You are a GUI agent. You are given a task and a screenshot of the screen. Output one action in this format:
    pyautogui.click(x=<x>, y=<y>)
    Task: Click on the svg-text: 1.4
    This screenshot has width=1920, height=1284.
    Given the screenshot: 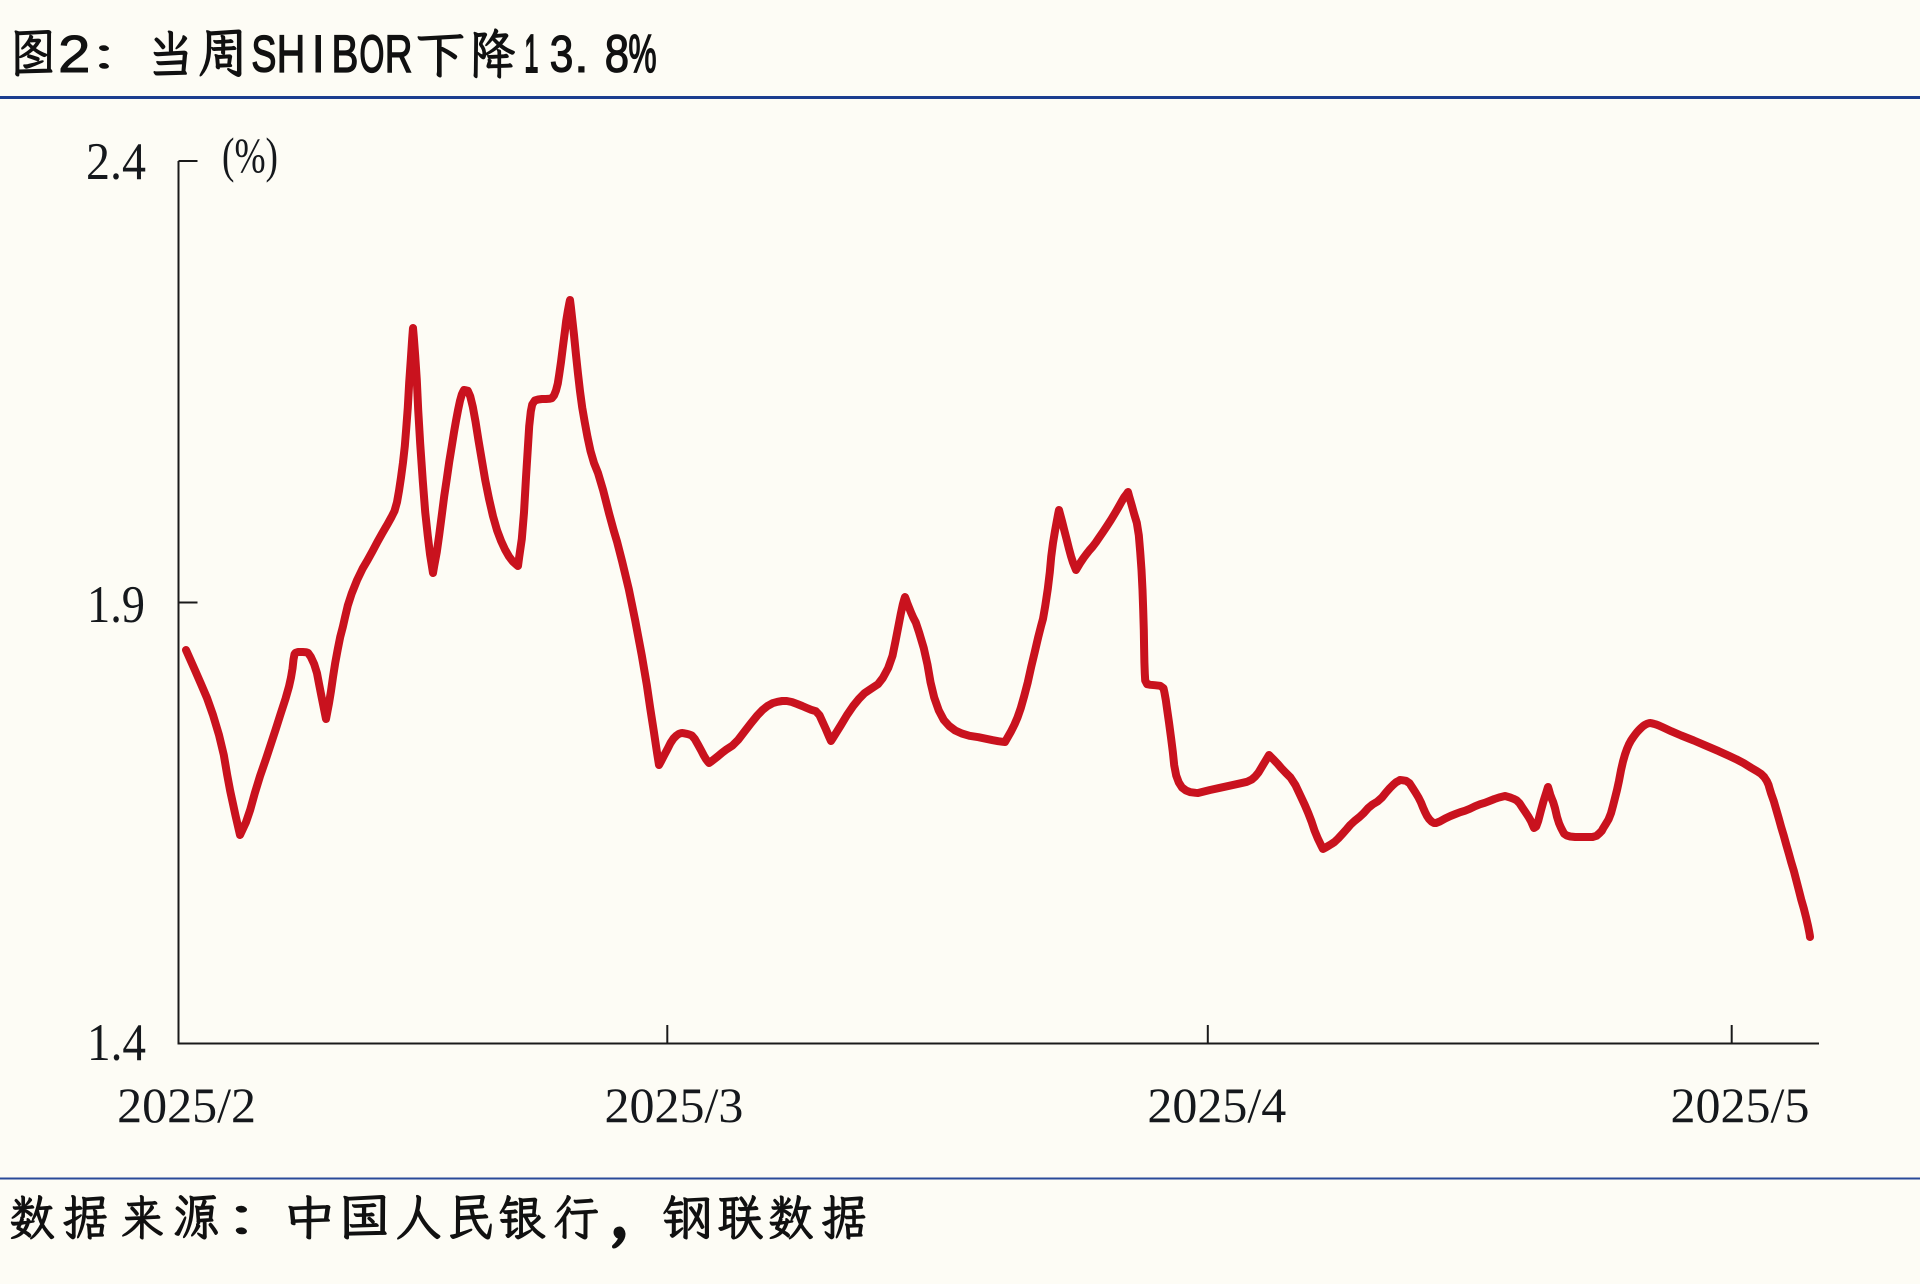 What is the action you would take?
    pyautogui.click(x=116, y=1043)
    